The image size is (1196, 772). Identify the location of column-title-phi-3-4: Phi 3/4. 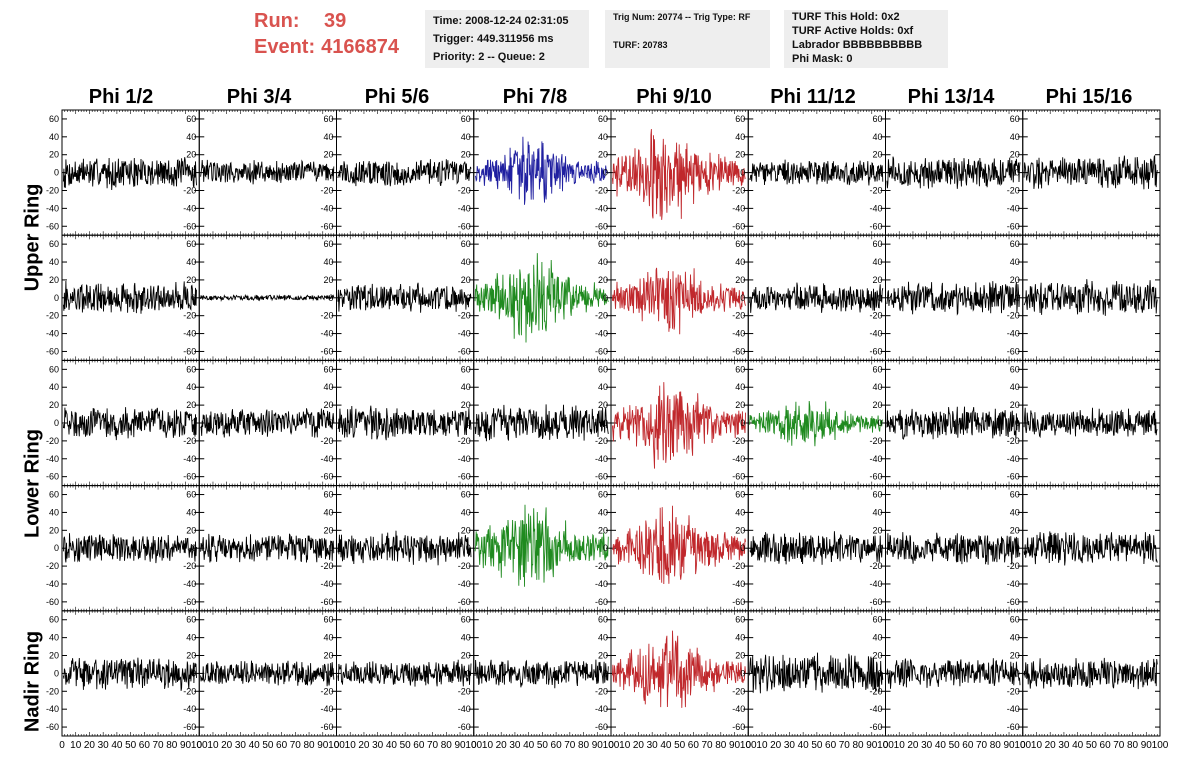
(259, 97).